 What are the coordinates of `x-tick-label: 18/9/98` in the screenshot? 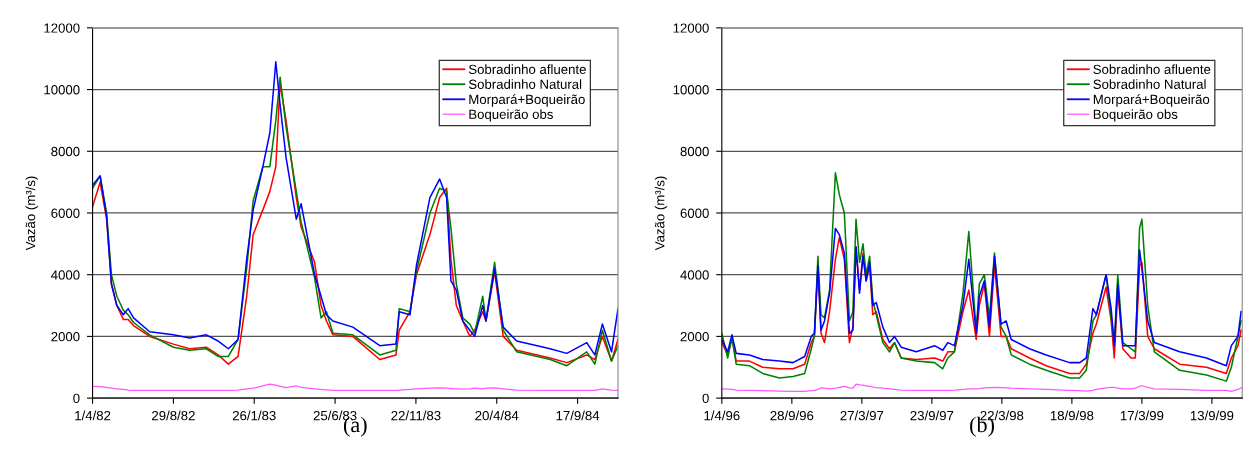 It's located at (1072, 415).